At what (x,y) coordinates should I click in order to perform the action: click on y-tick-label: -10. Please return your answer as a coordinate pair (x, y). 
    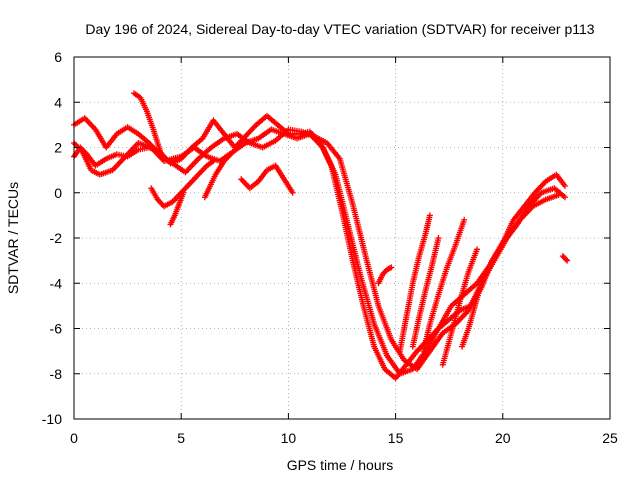
    Looking at the image, I should click on (52, 419).